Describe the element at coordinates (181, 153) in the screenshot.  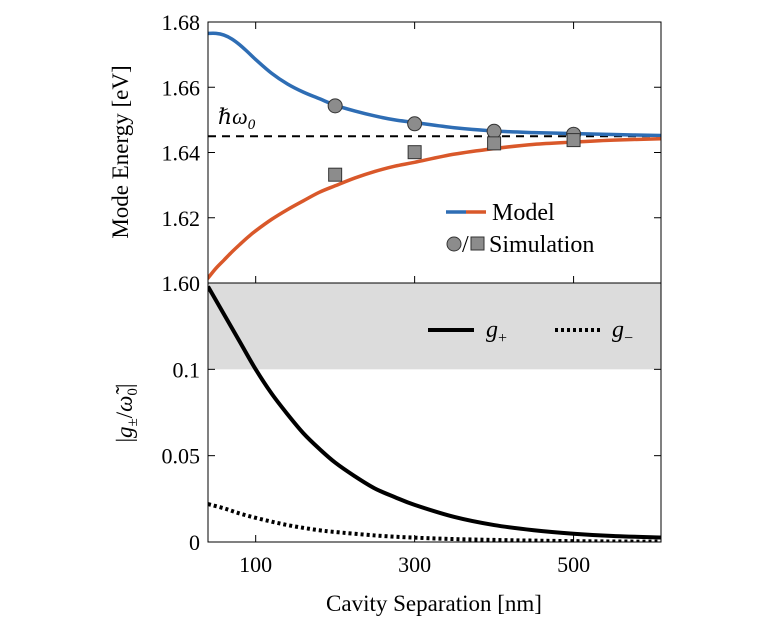
I see `top-y-tick-label: 1.64` at that location.